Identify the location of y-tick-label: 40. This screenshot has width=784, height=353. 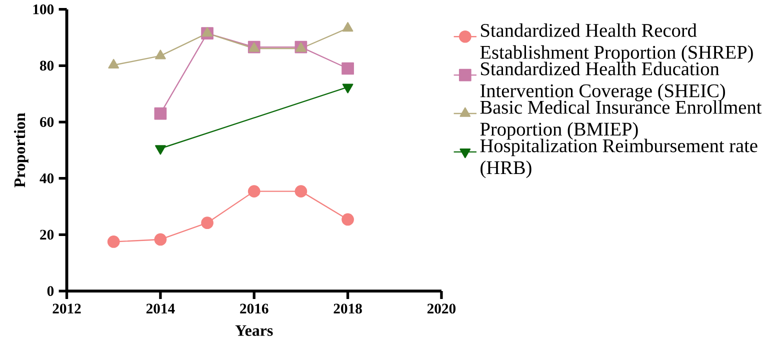
(47, 179).